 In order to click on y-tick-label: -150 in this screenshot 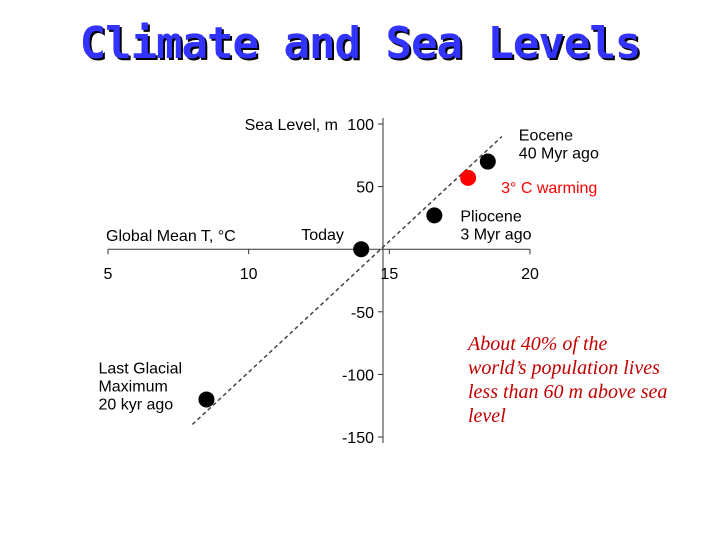, I will do `click(358, 438)`.